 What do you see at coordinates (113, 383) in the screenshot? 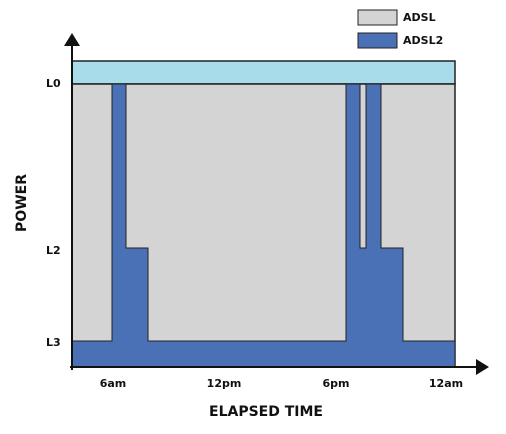
I see `x-tick-label: 6am` at bounding box center [113, 383].